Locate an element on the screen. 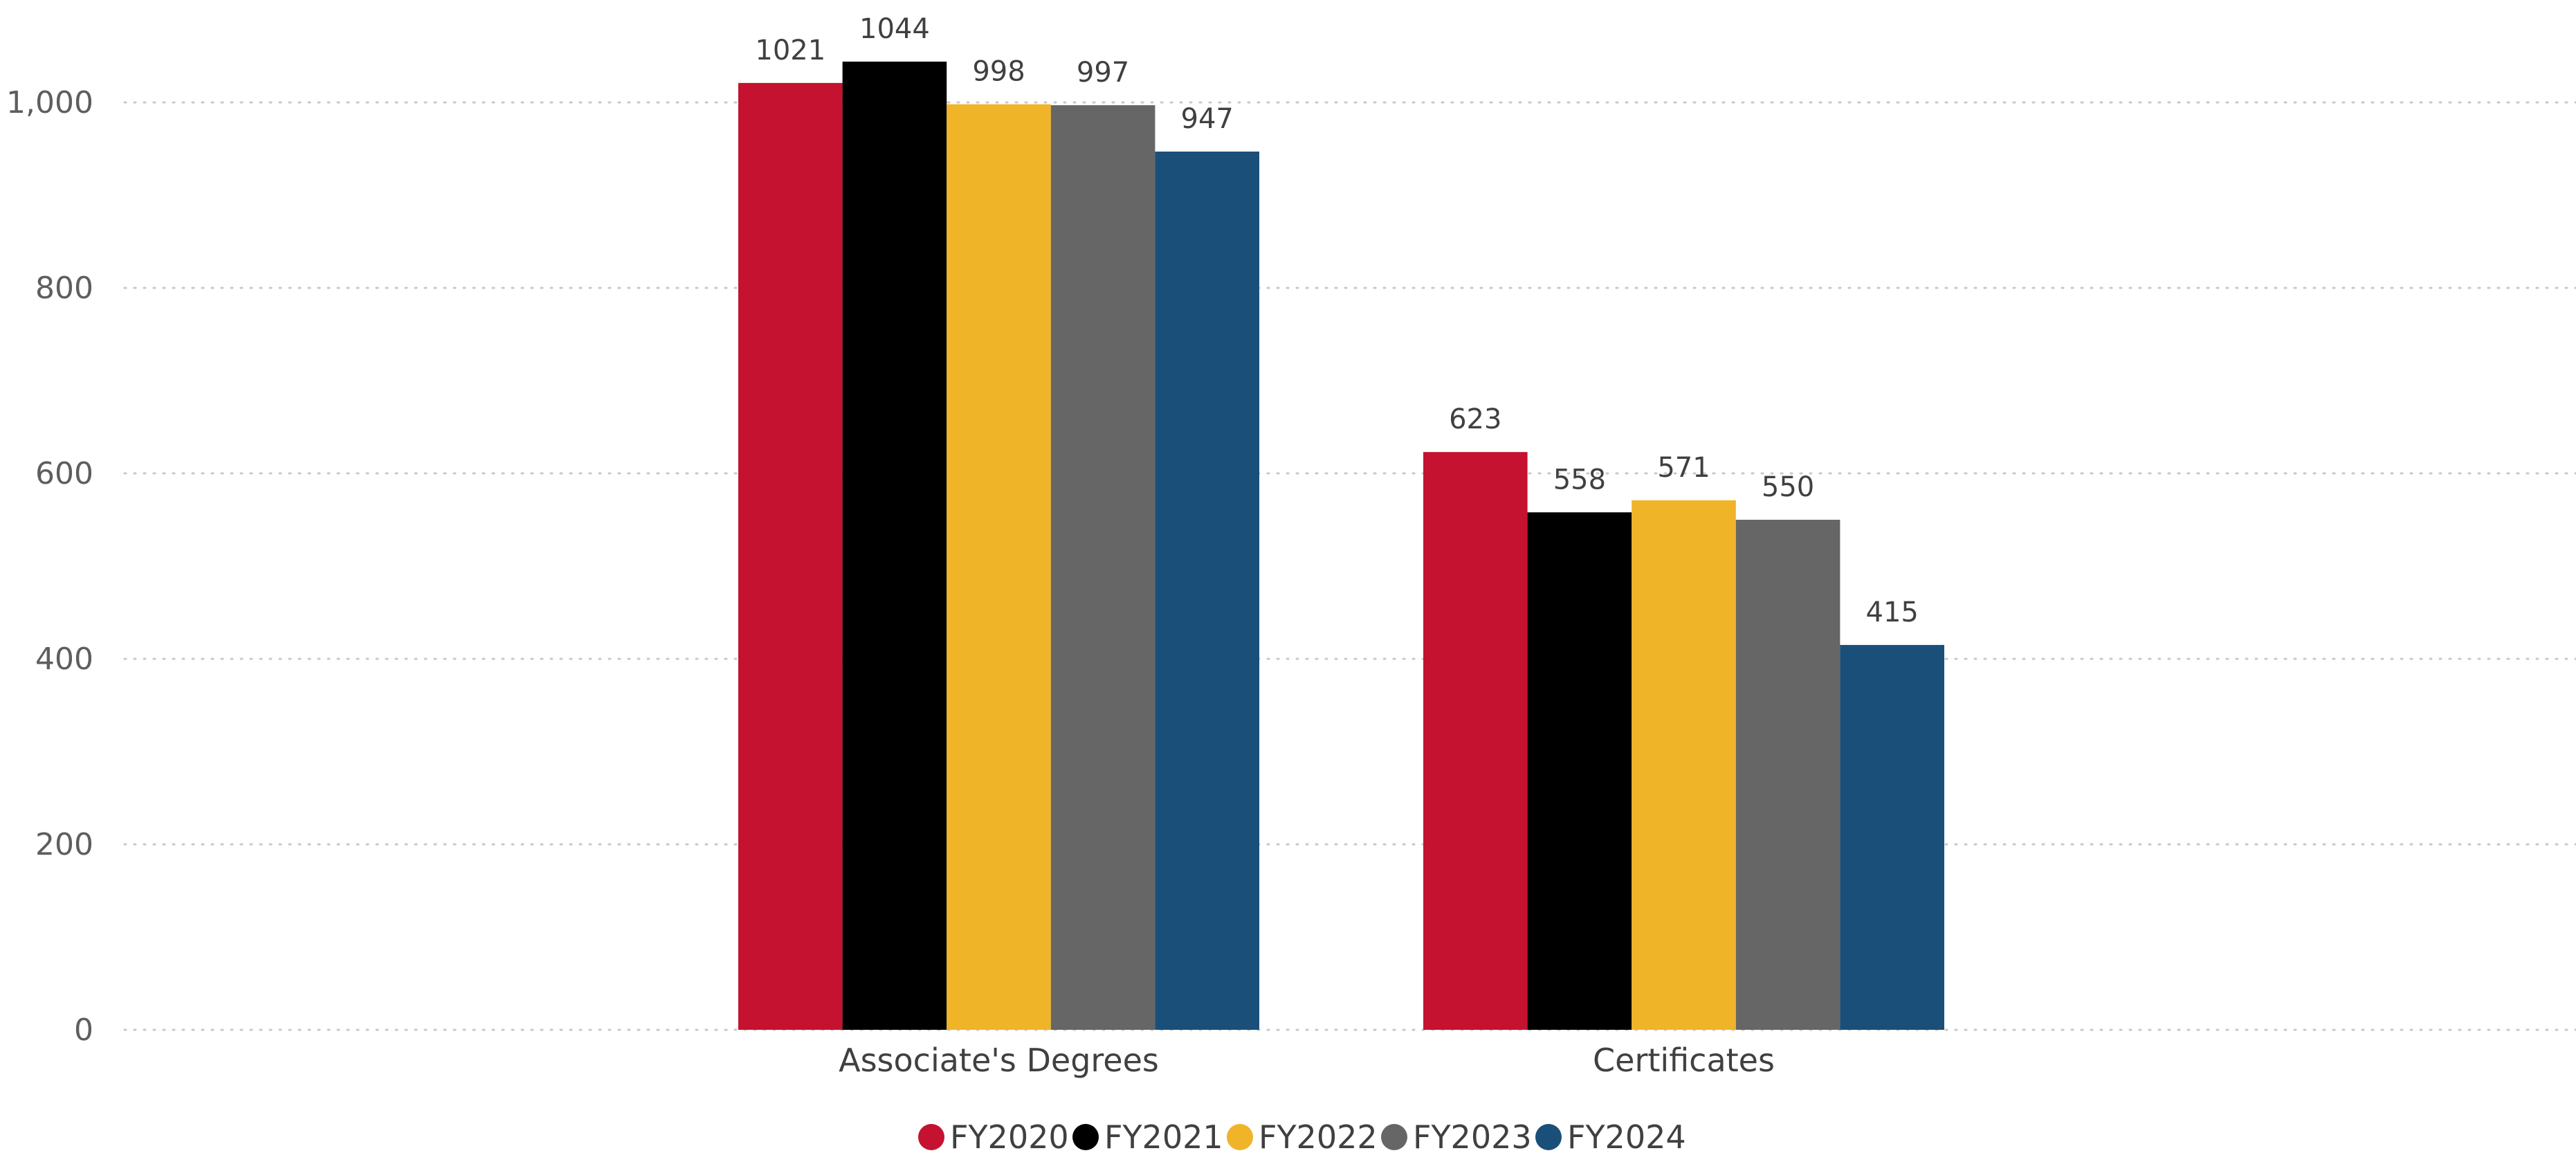 This screenshot has height=1153, width=2576. data-label: 998 is located at coordinates (999, 72).